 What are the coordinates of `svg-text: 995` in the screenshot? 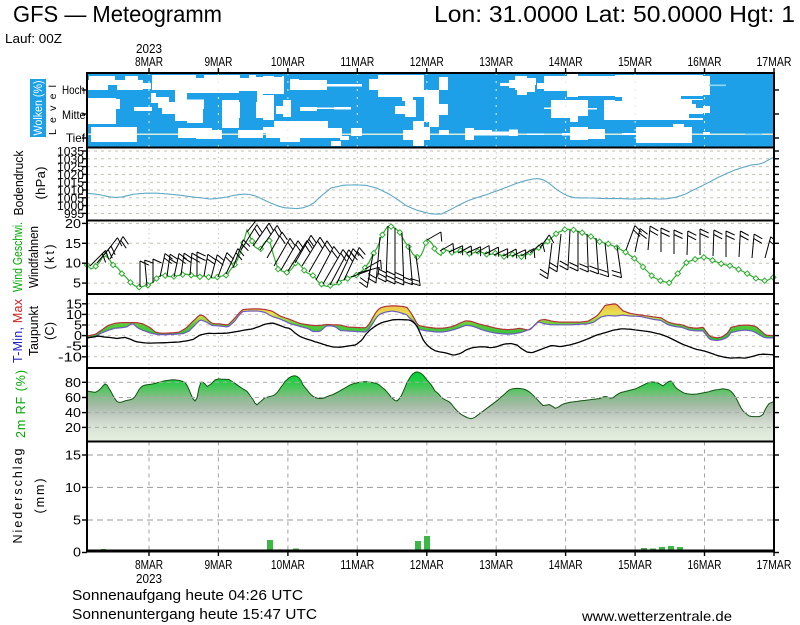 It's located at (74, 214).